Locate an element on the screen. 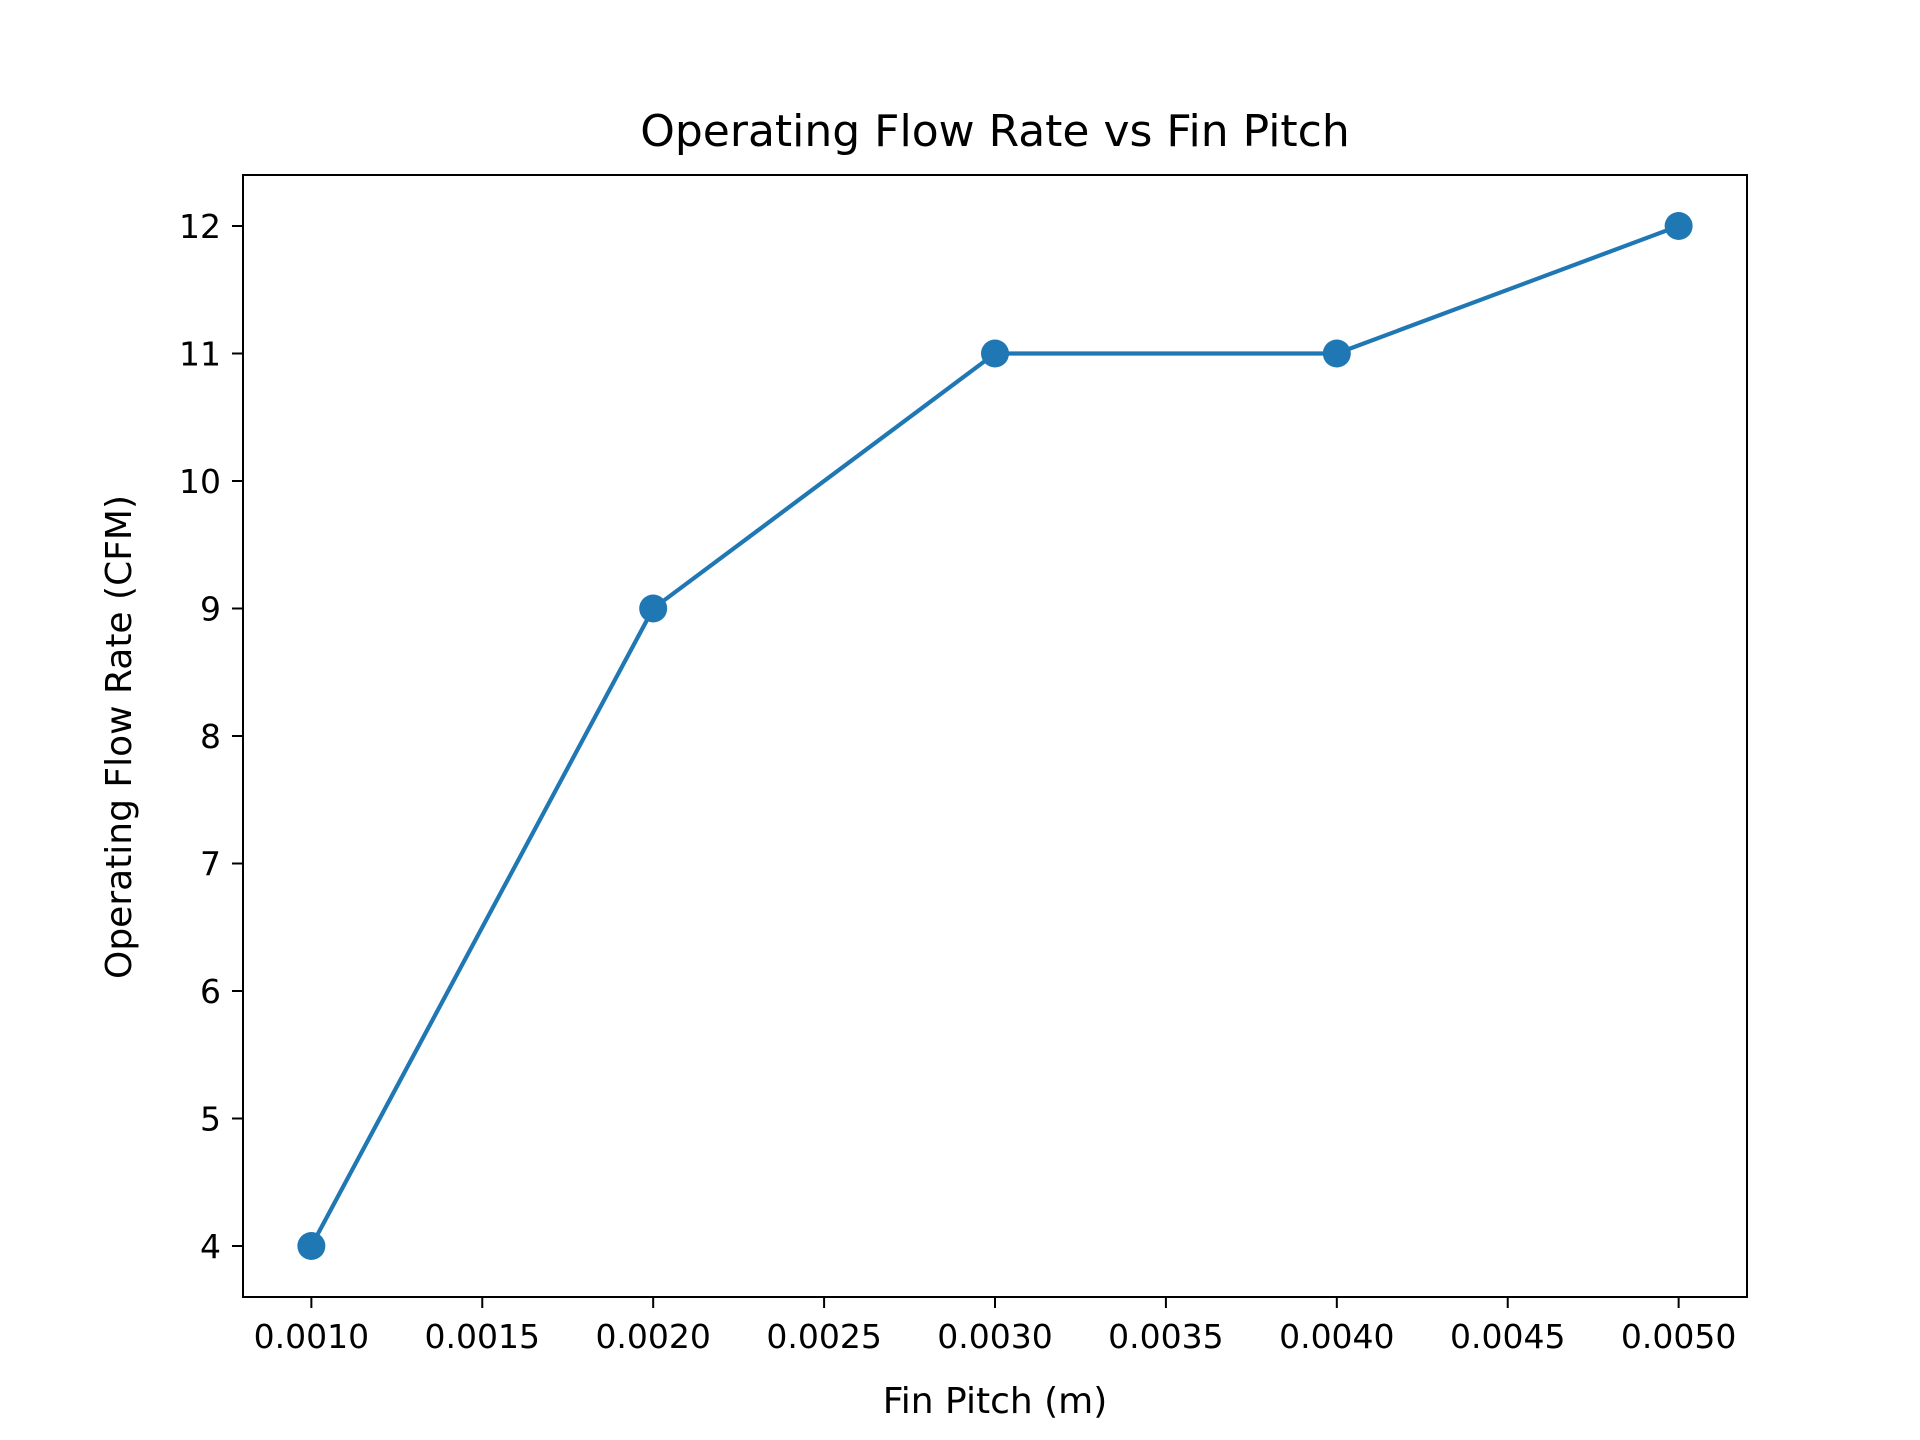 The width and height of the screenshot is (1920, 1440). y-tick-label: 7 is located at coordinates (210, 864).